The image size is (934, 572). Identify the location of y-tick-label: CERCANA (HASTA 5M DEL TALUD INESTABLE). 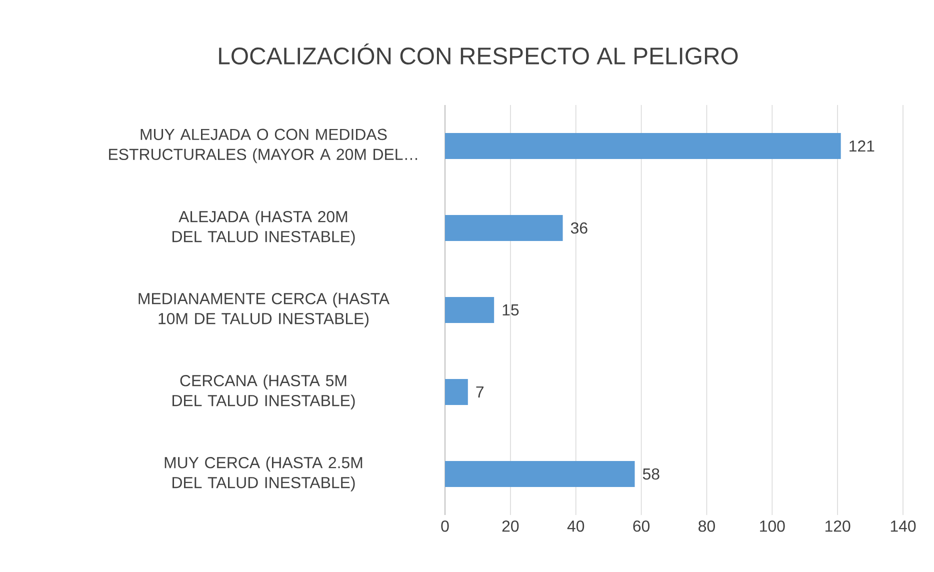
(263, 392).